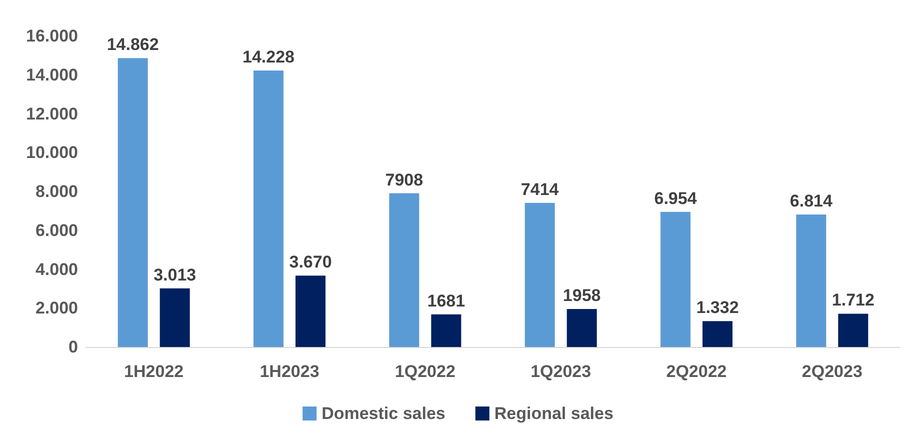  I want to click on data-label: 1681, so click(446, 300).